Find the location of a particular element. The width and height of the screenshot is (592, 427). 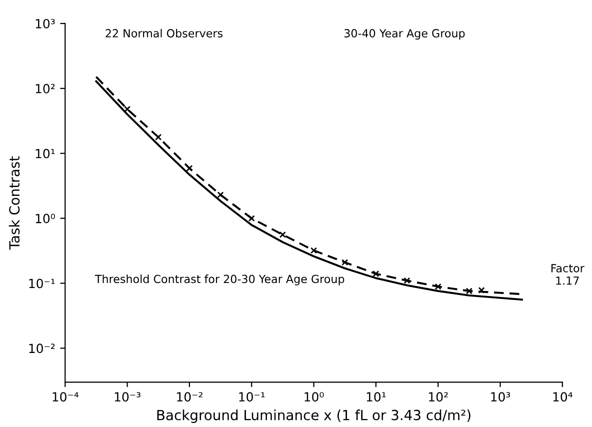

x-tick-label: 10⁻¹ is located at coordinates (252, 397).